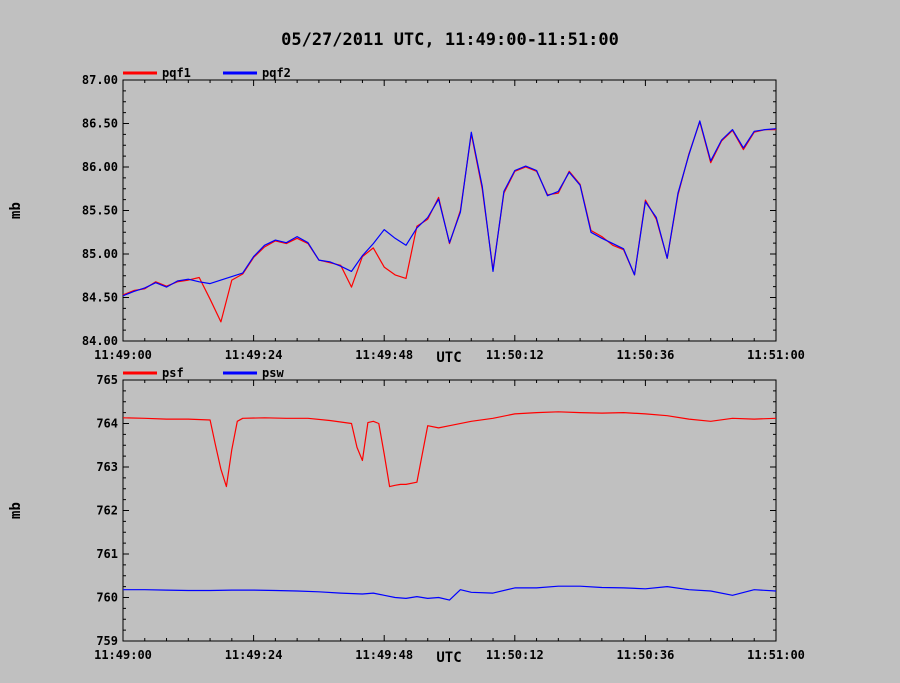 The image size is (900, 683). What do you see at coordinates (276, 73) in the screenshot?
I see `legend-label-pqf2: pqf2` at bounding box center [276, 73].